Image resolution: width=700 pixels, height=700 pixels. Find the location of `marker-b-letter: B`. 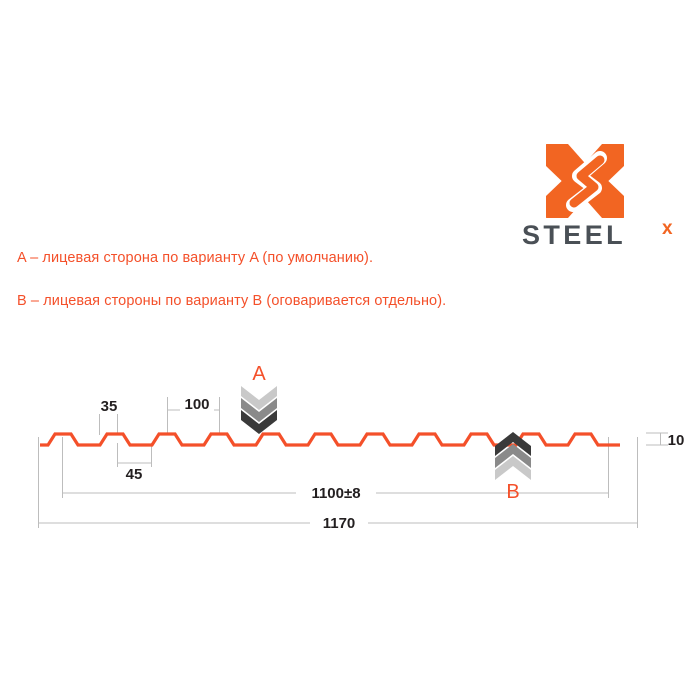

marker-b-letter: B is located at coordinates (512, 492).